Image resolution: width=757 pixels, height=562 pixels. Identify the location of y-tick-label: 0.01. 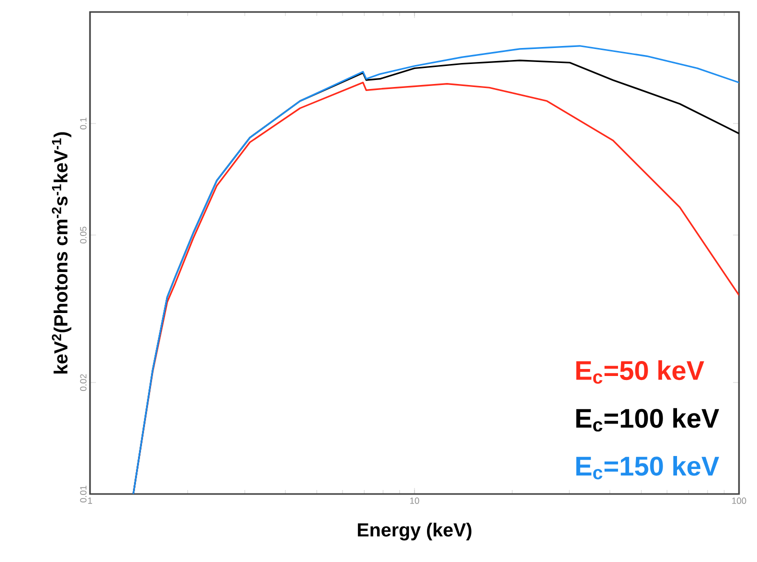
(83, 494).